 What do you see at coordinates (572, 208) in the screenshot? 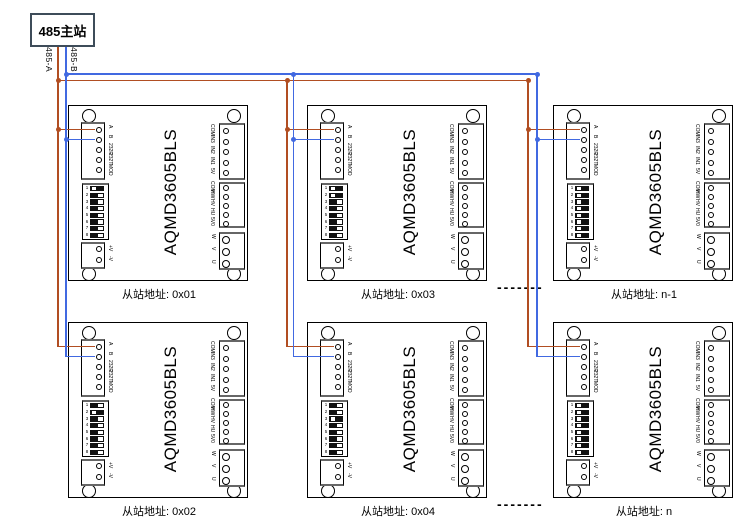
I see `dip-number: 4` at bounding box center [572, 208].